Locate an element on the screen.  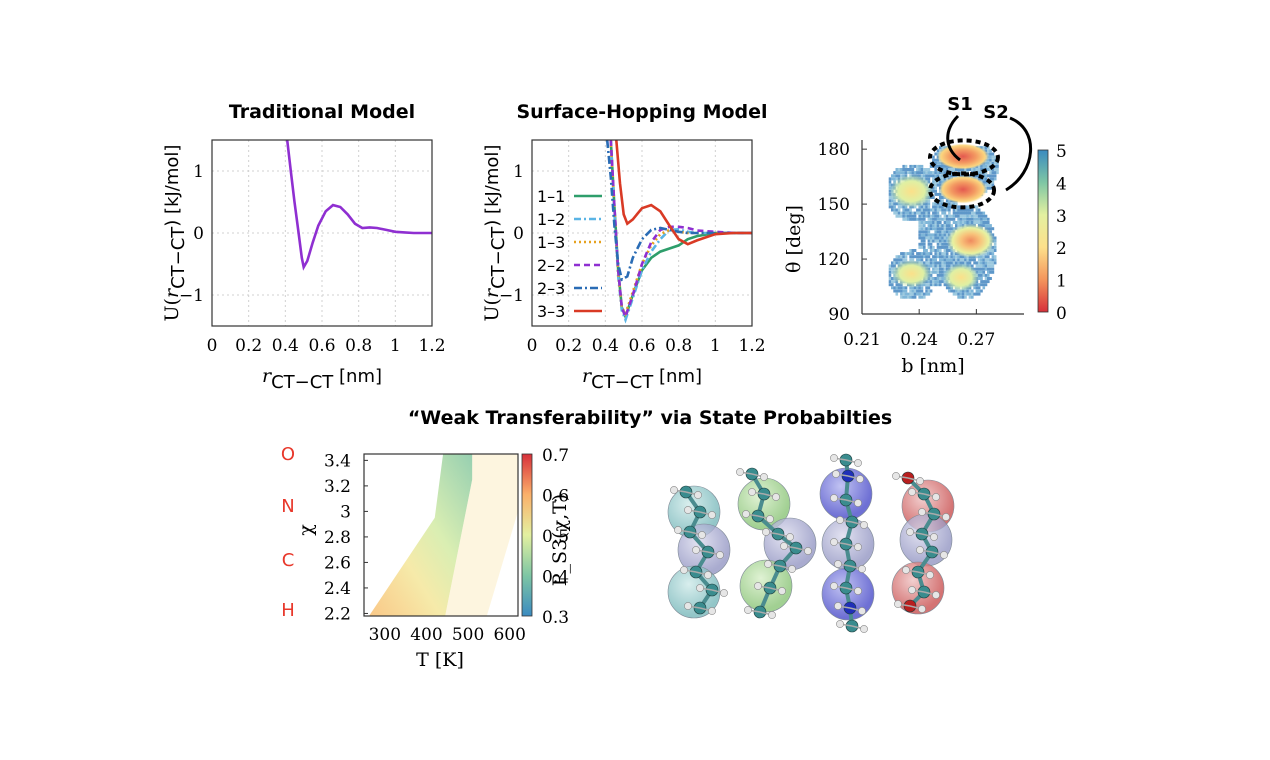
x-tick-label: 0.4 is located at coordinates (285, 346).